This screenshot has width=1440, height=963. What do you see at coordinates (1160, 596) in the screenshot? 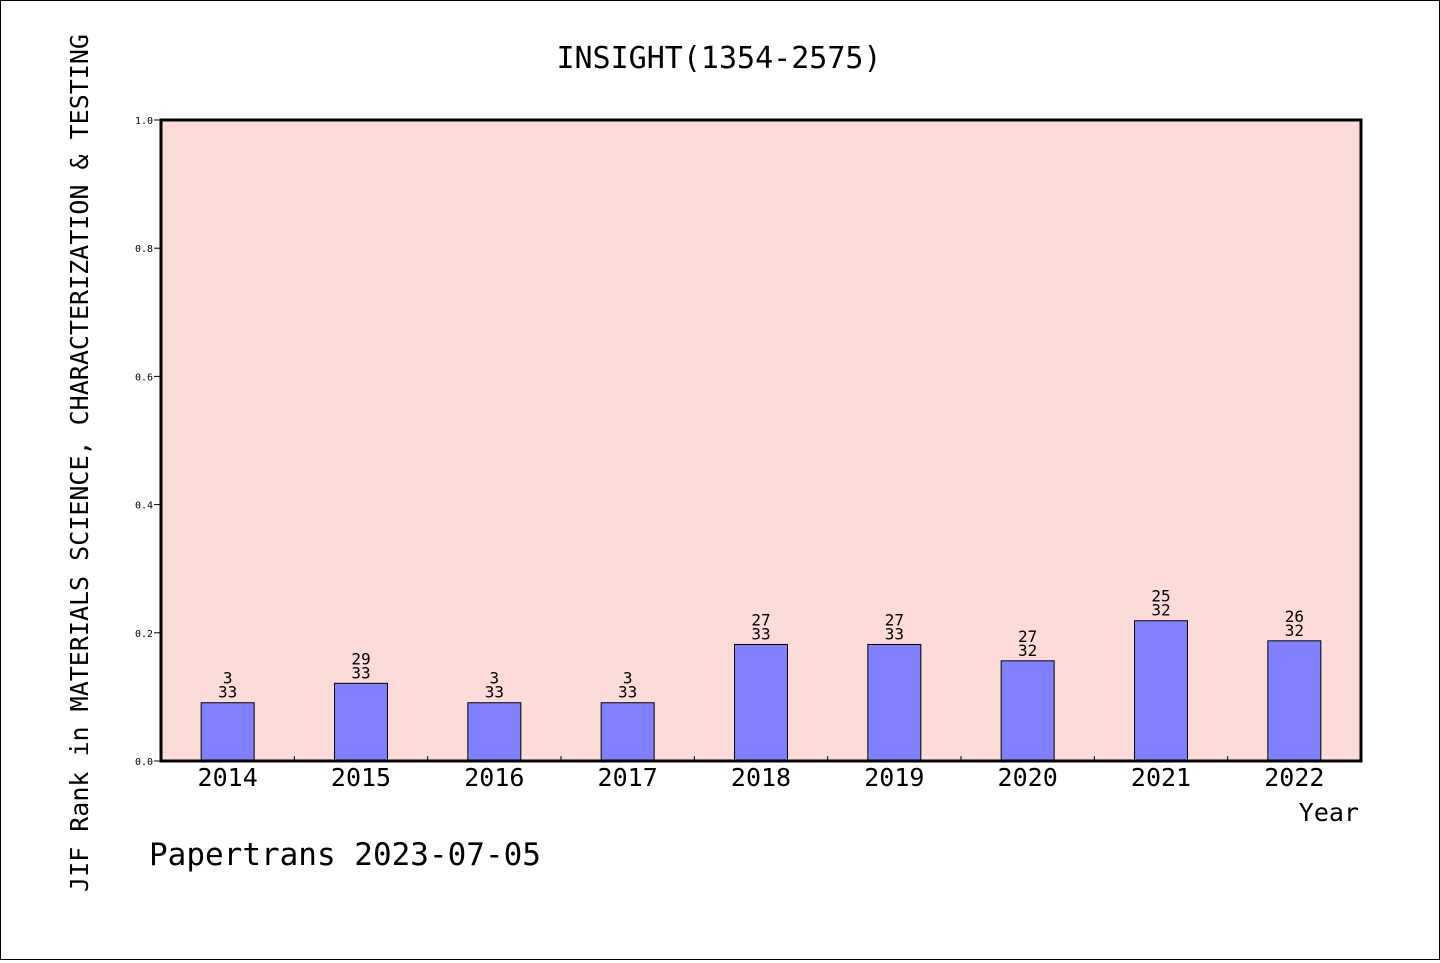
I see `bar-rank-label: 25` at bounding box center [1160, 596].